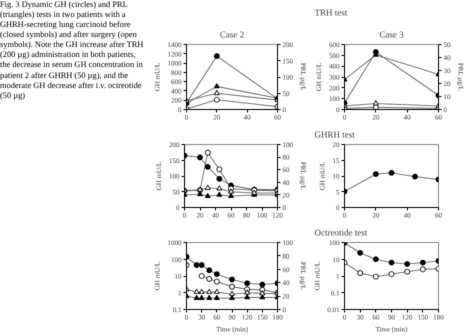  I want to click on chart-title: Case 3, so click(391, 35).